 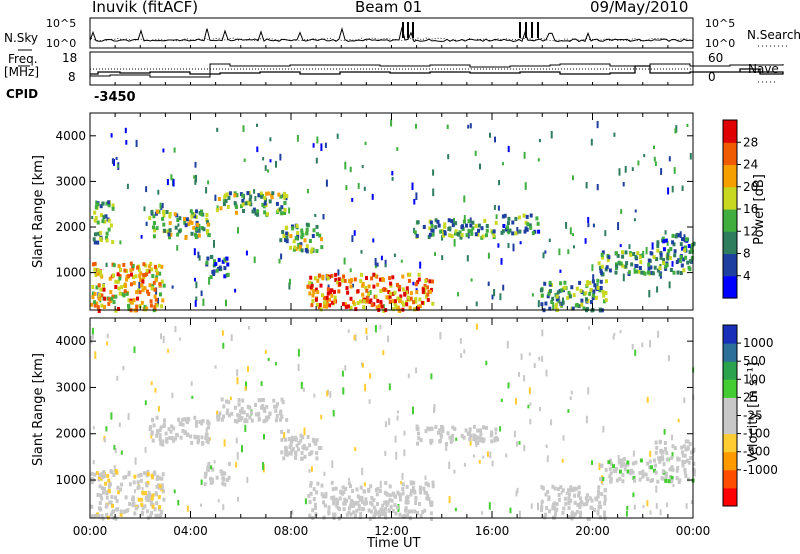 I want to click on time-xtick-label: 08:00, so click(x=291, y=531).